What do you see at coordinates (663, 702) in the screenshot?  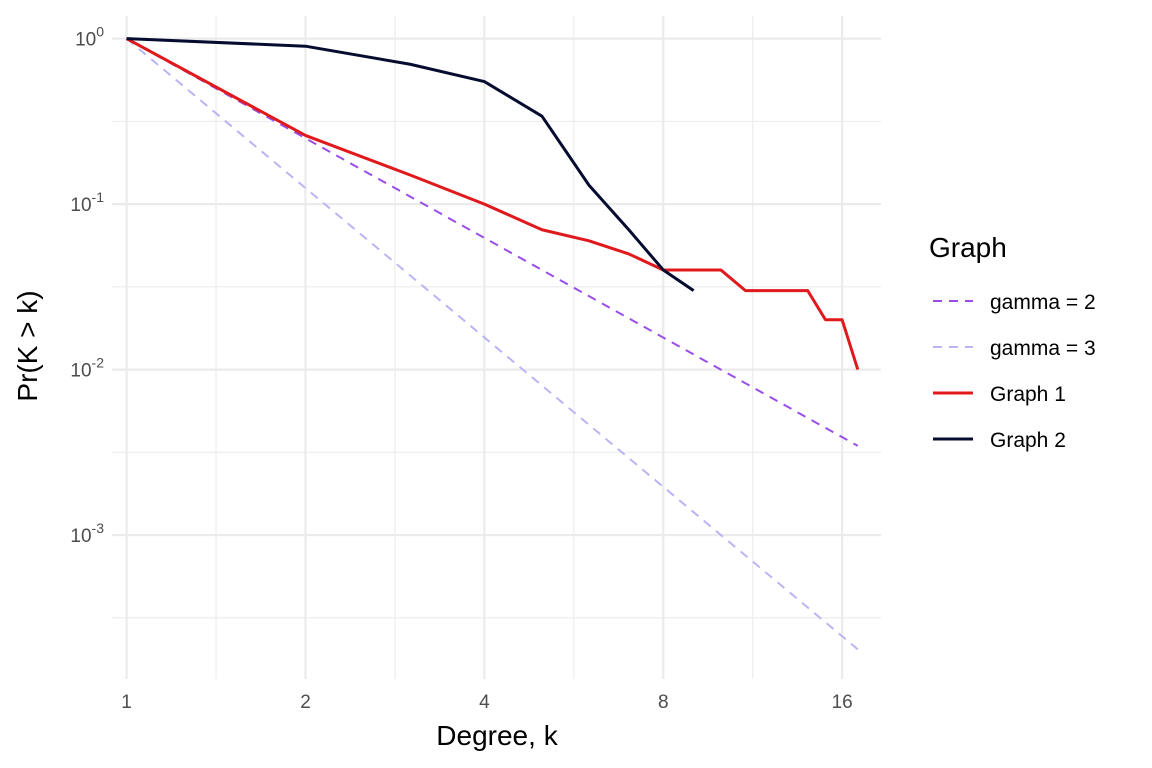 I see `x-tick-label: 8` at bounding box center [663, 702].